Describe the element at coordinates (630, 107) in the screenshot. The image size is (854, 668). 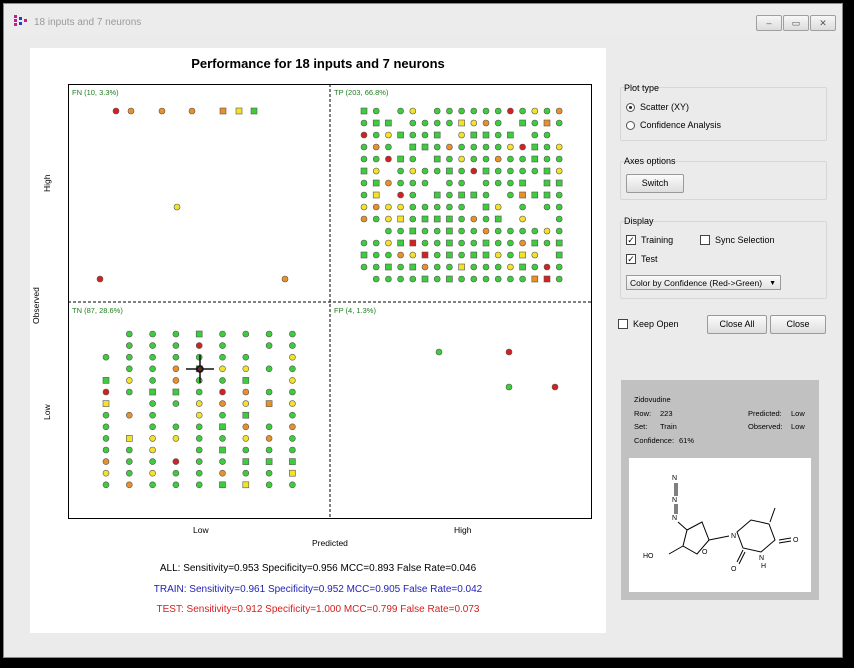
I see `radio-scatter-indicator` at that location.